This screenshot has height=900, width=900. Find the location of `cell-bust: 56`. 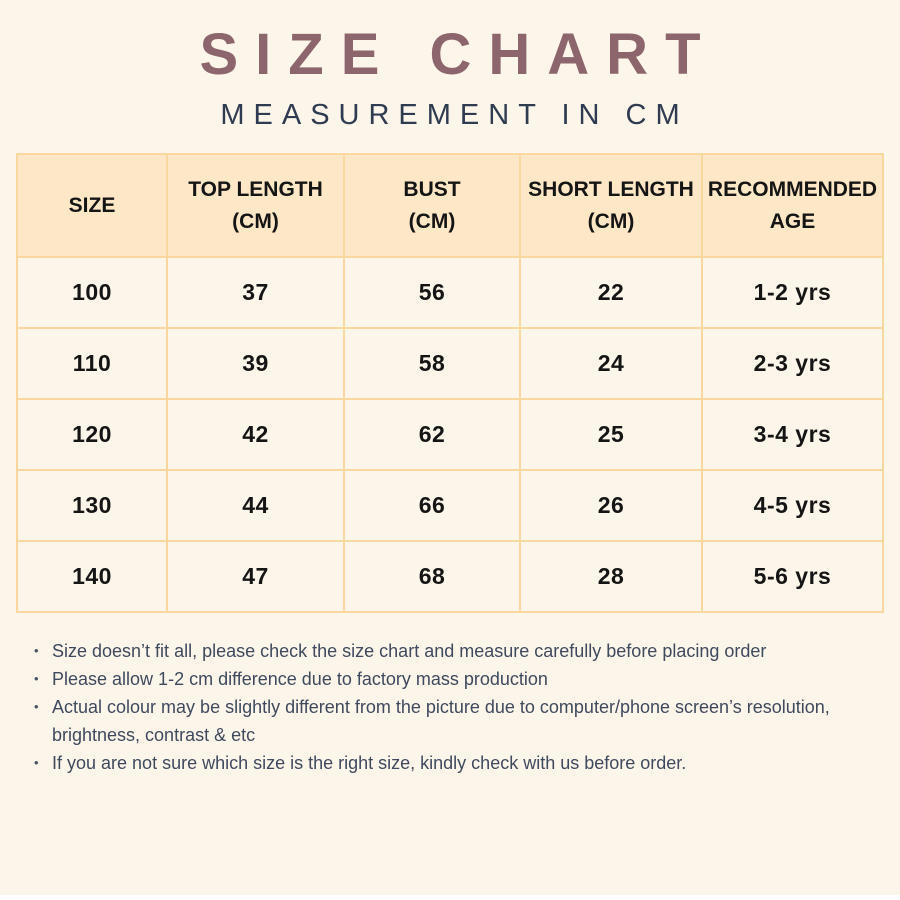

cell-bust: 56 is located at coordinates (432, 292).